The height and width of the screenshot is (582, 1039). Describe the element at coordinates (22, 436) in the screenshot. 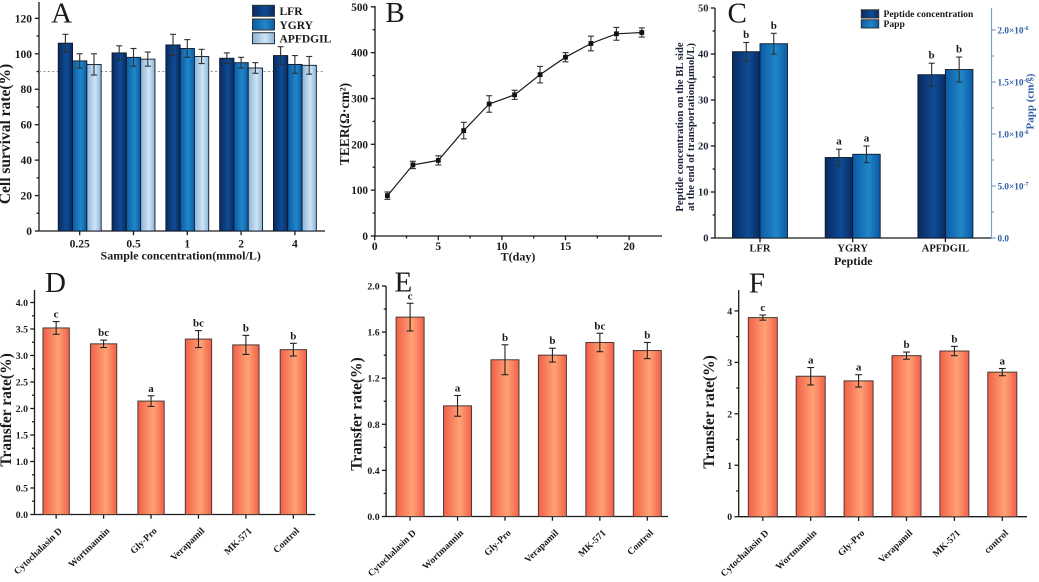

I see `svg-text: 1.5` at that location.